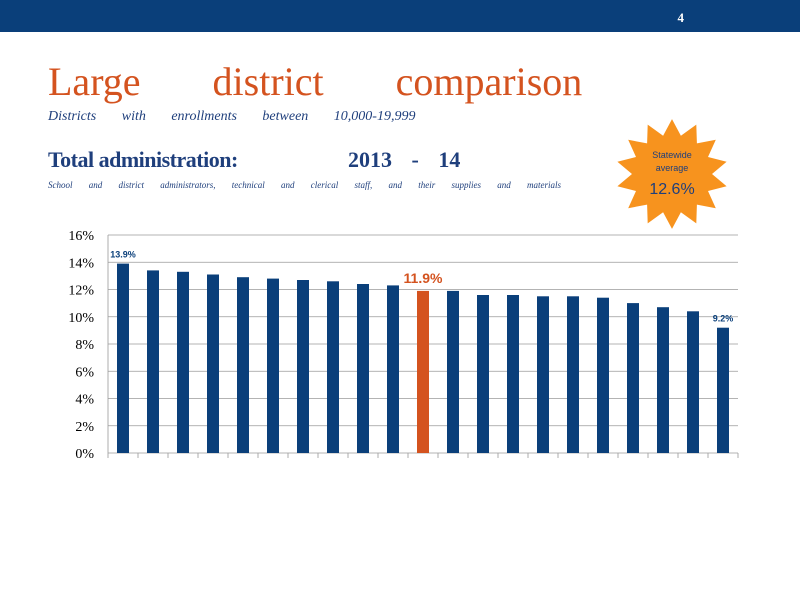  Describe the element at coordinates (81, 318) in the screenshot. I see `y-tick-label: 10%` at that location.